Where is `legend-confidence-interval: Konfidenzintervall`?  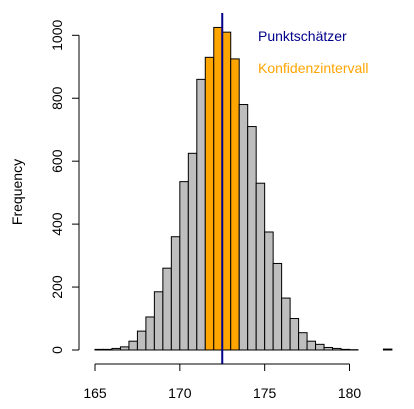
legend-confidence-interval: Konfidenzintervall is located at coordinates (313, 68).